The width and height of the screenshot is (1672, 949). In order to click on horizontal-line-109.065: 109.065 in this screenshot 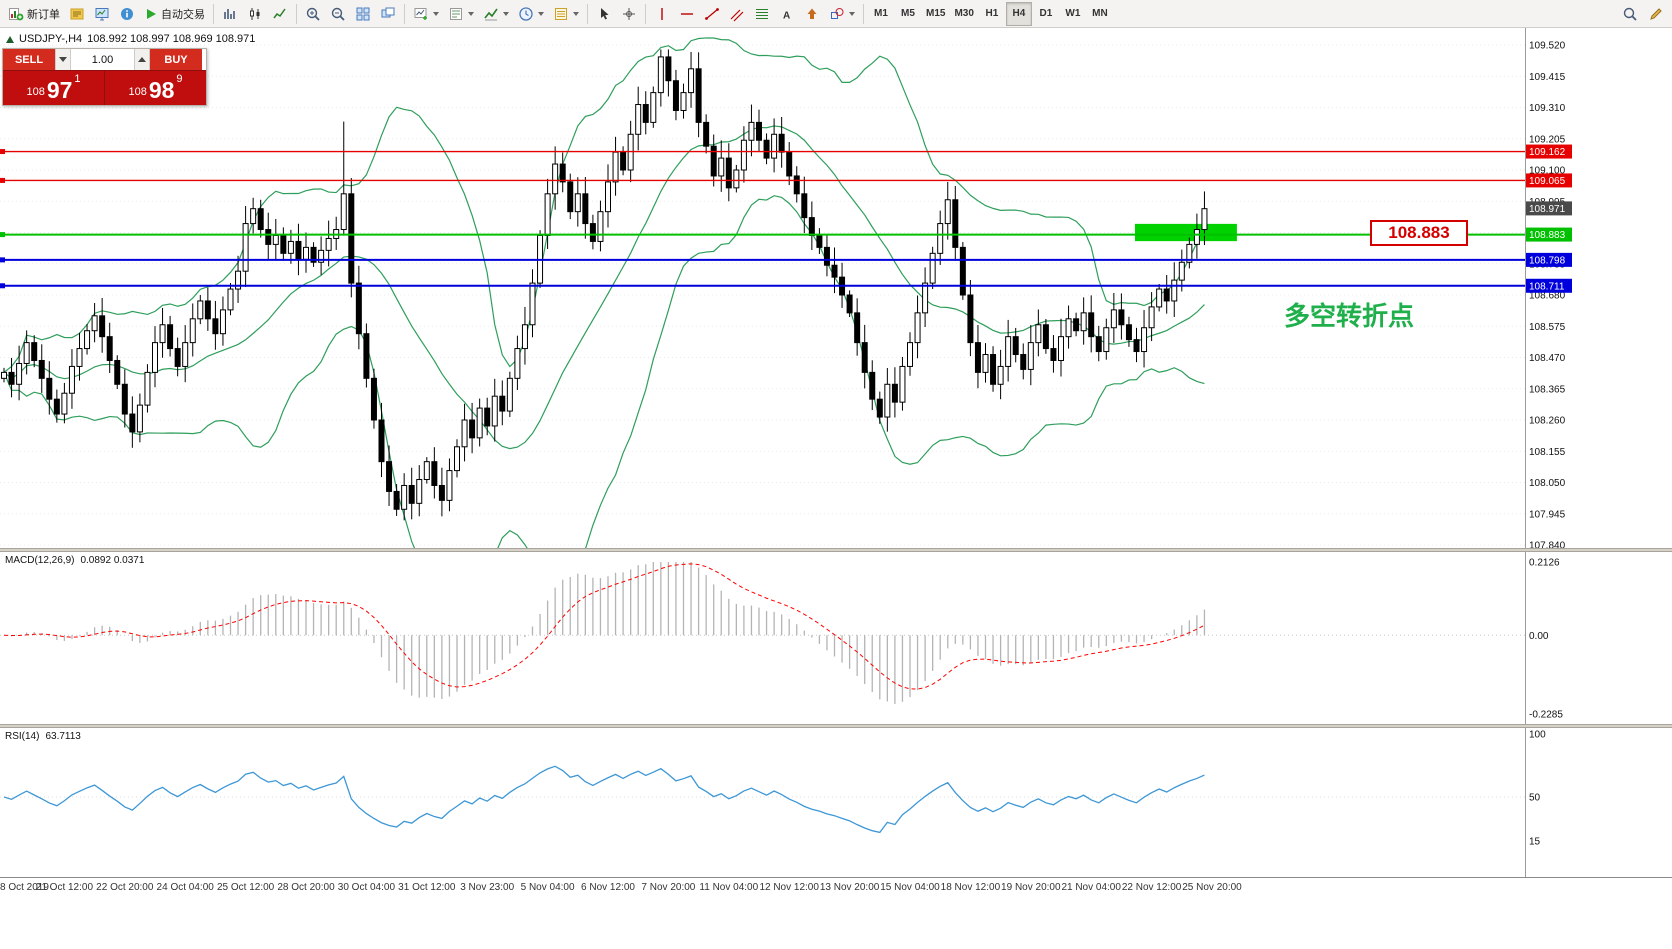, I will do `click(786, 180)`.